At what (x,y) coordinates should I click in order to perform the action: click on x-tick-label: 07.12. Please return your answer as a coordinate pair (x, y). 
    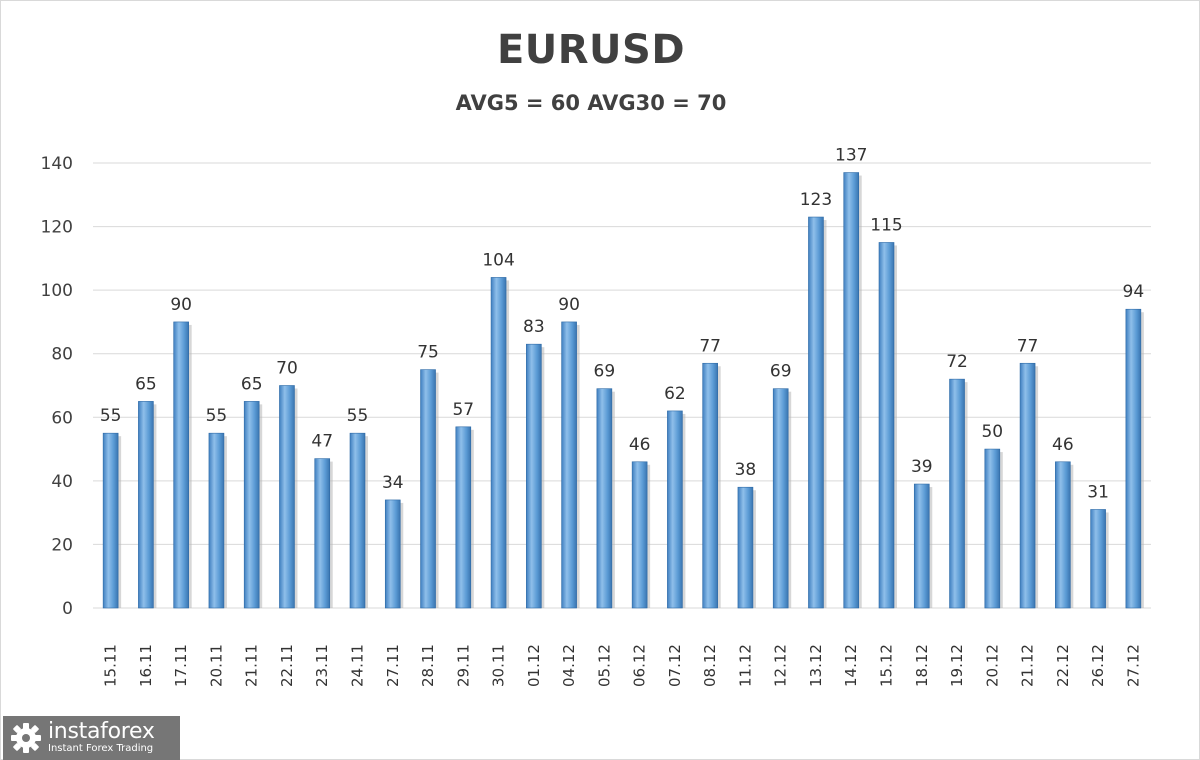
    Looking at the image, I should click on (675, 665).